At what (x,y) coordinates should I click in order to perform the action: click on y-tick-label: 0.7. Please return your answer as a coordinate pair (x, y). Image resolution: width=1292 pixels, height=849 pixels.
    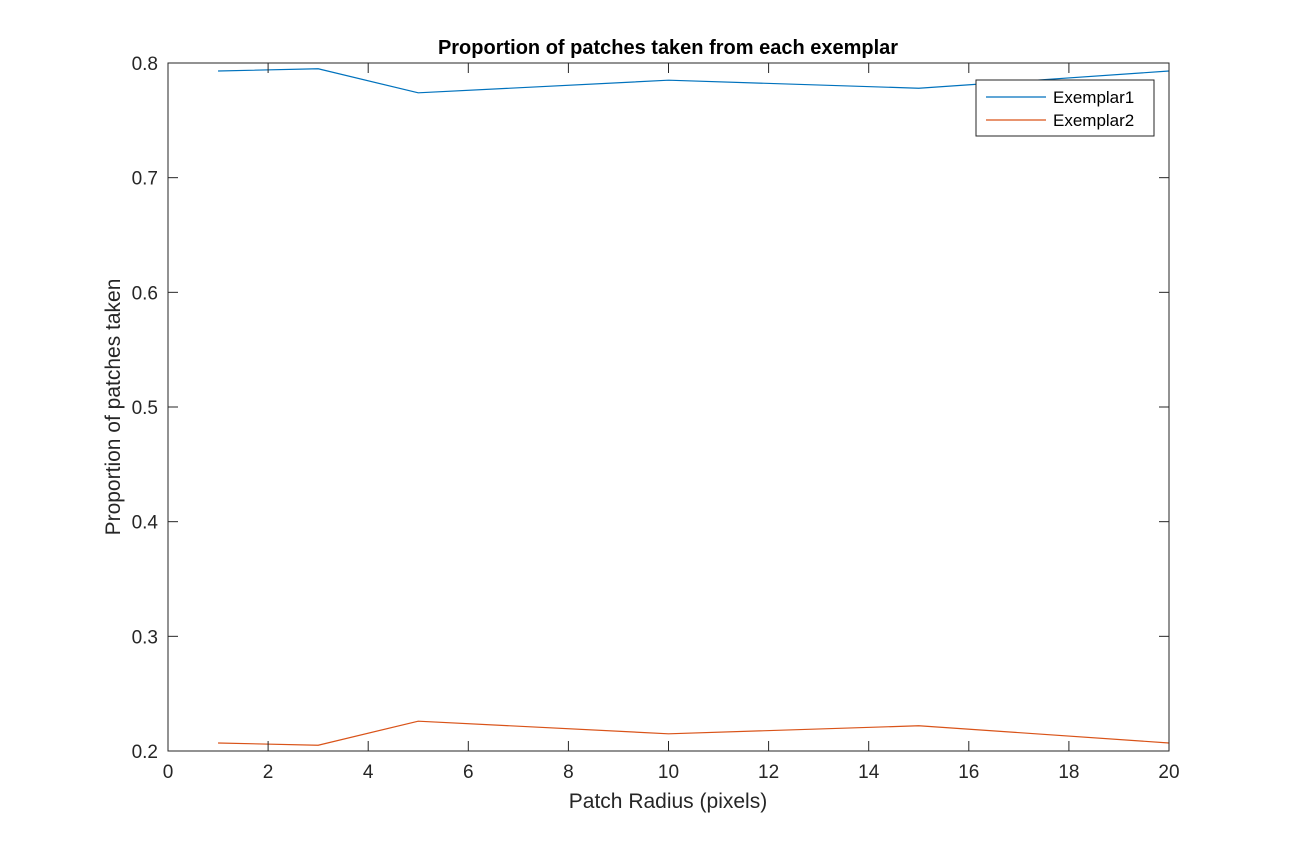
    Looking at the image, I should click on (145, 179).